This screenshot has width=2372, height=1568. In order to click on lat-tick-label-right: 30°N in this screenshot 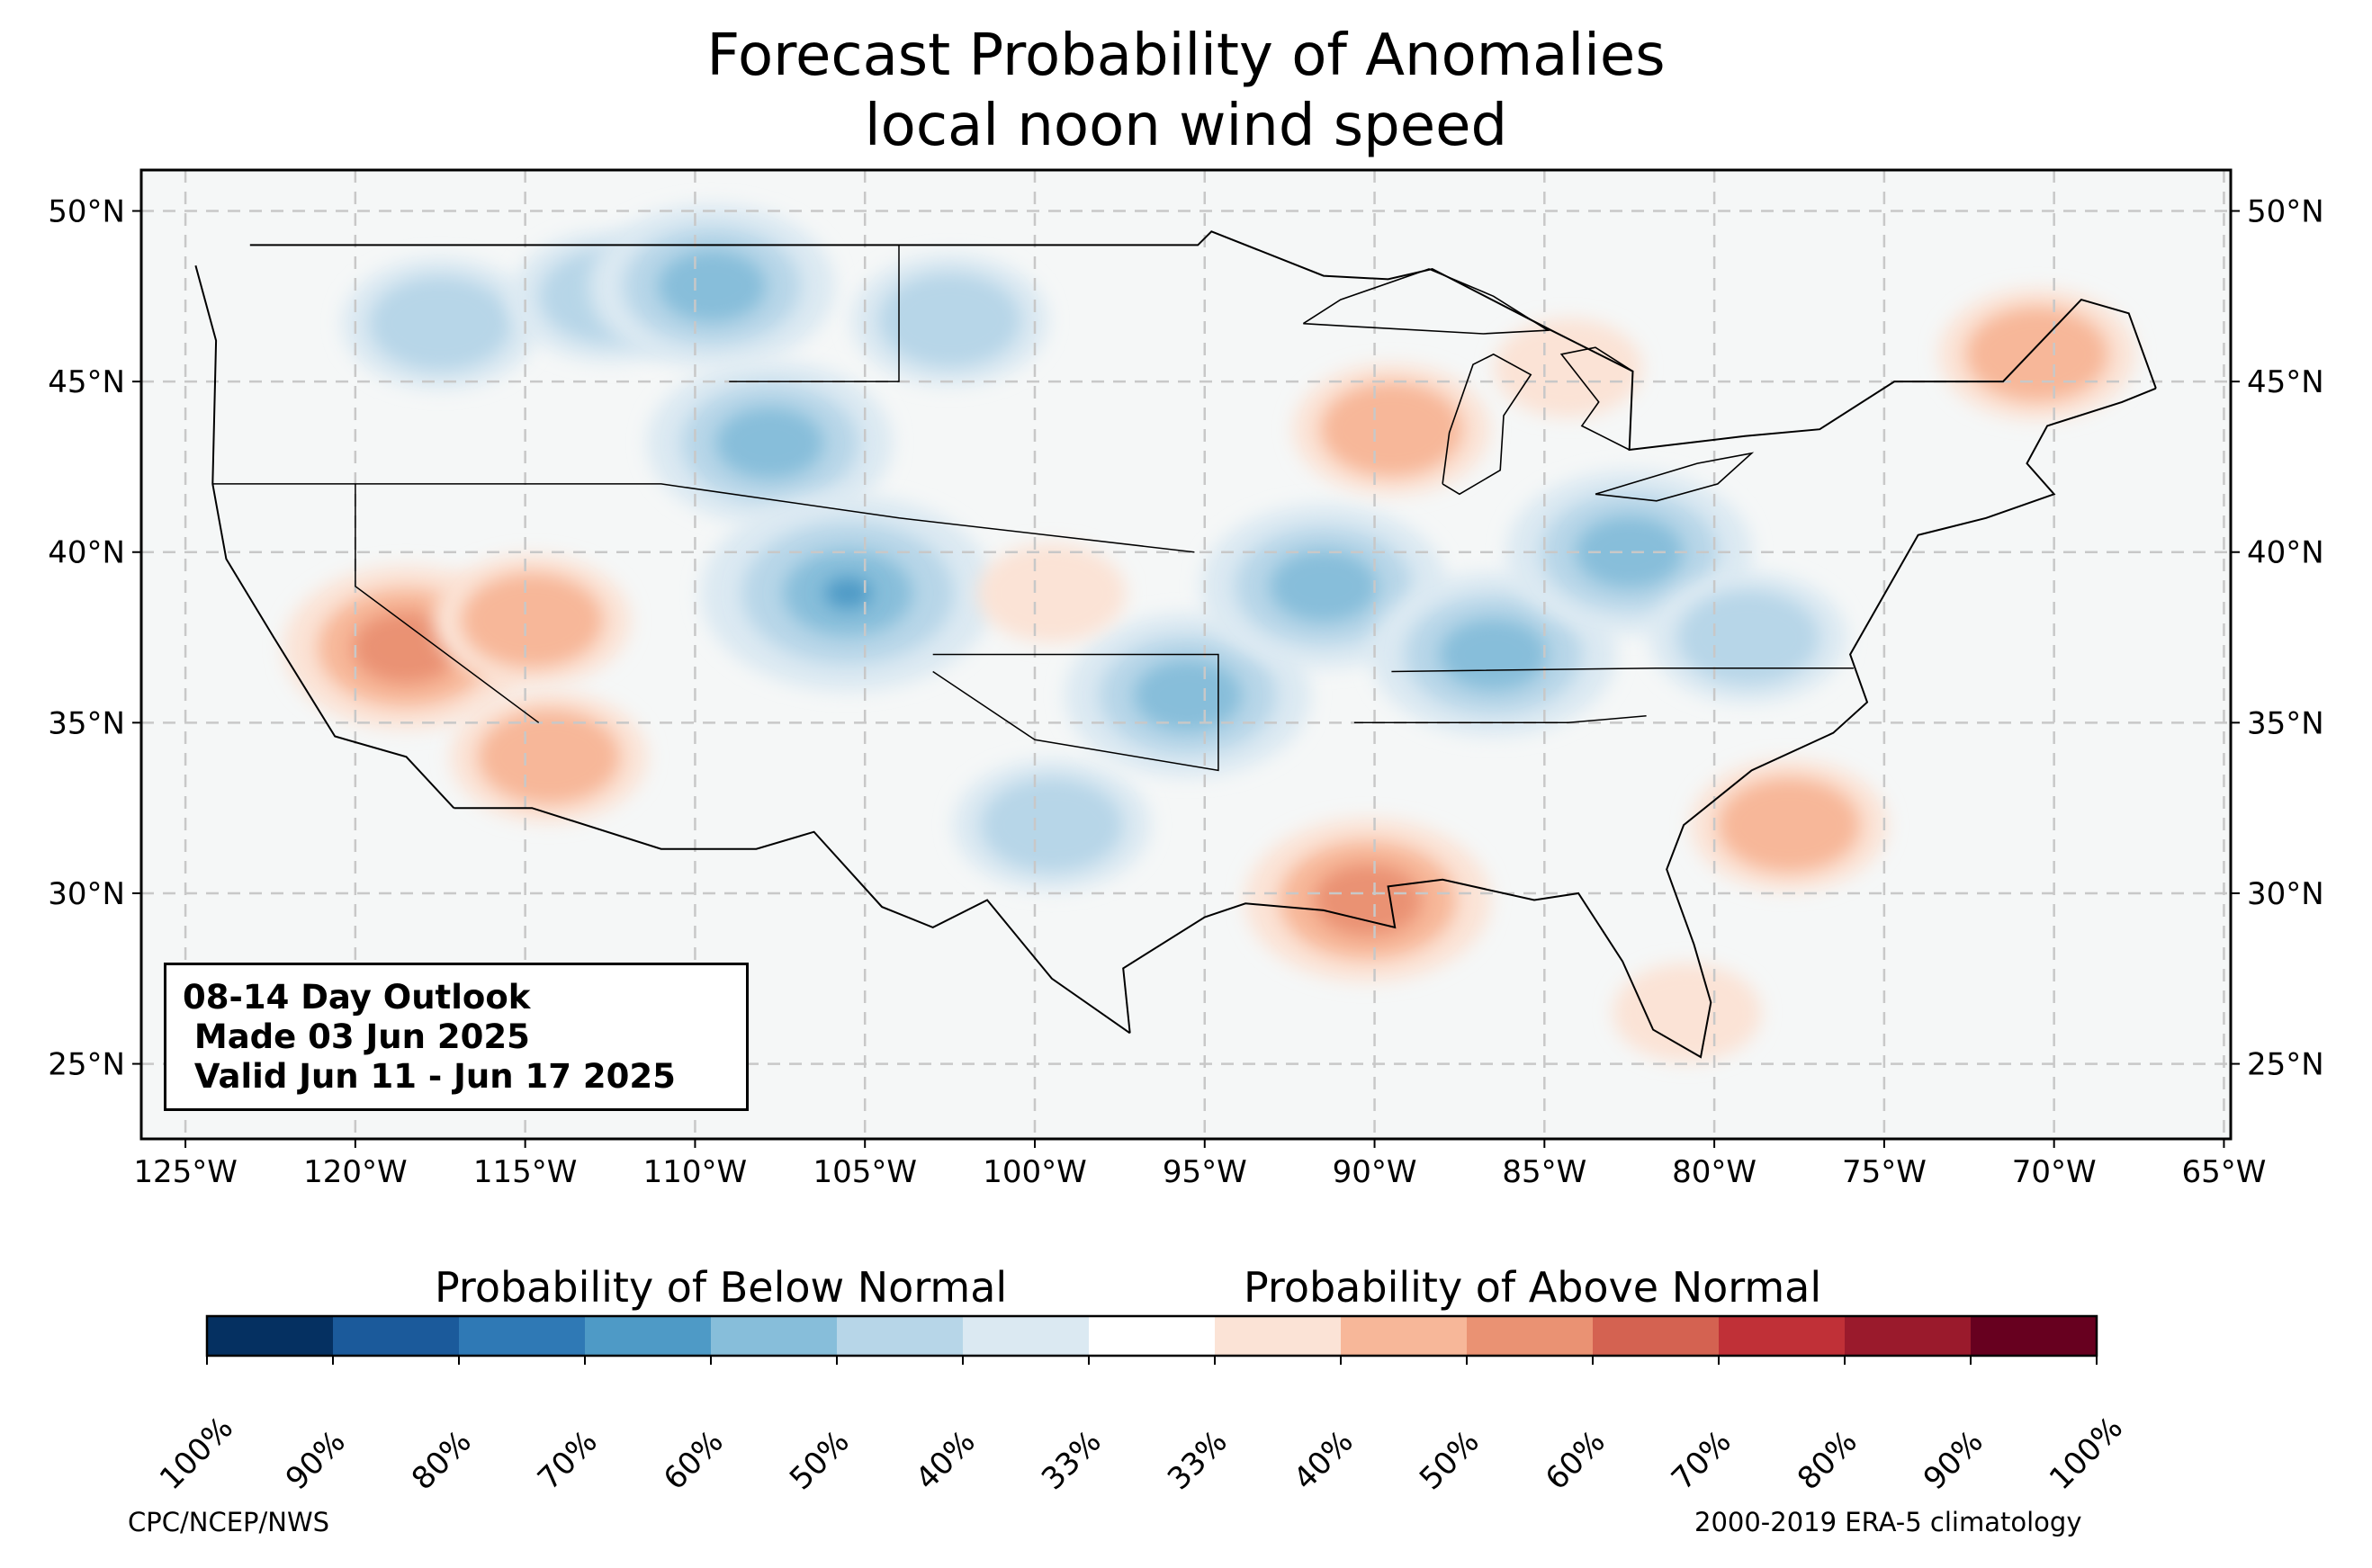, I will do `click(2285, 894)`.